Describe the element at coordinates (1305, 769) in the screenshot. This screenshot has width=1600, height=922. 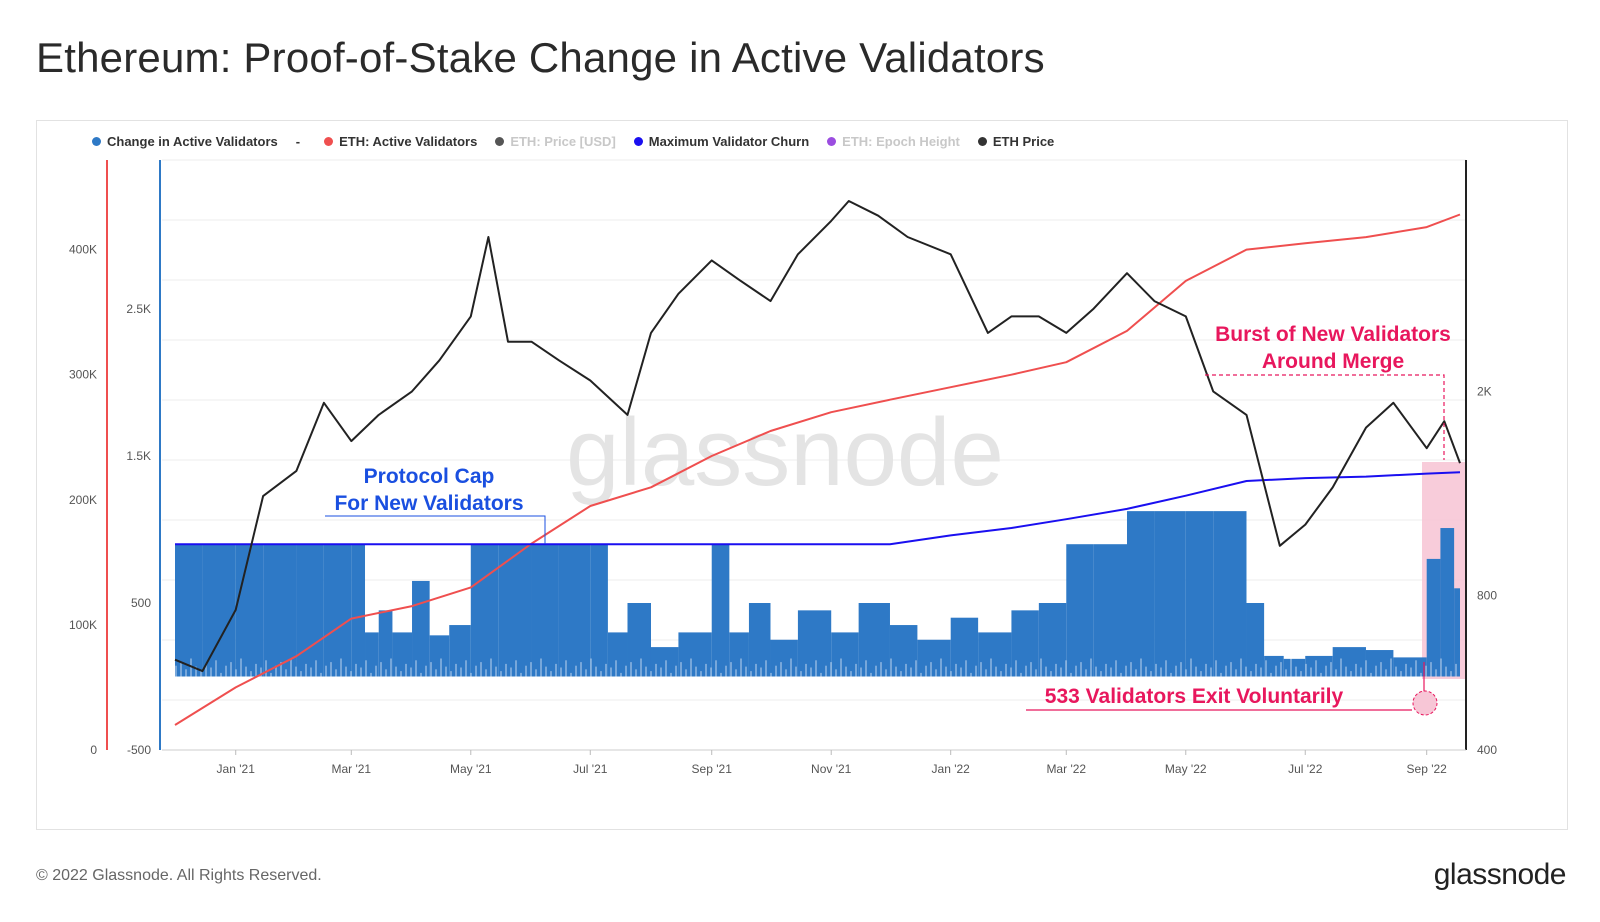
I see `x-tick-label: Jul '22` at that location.